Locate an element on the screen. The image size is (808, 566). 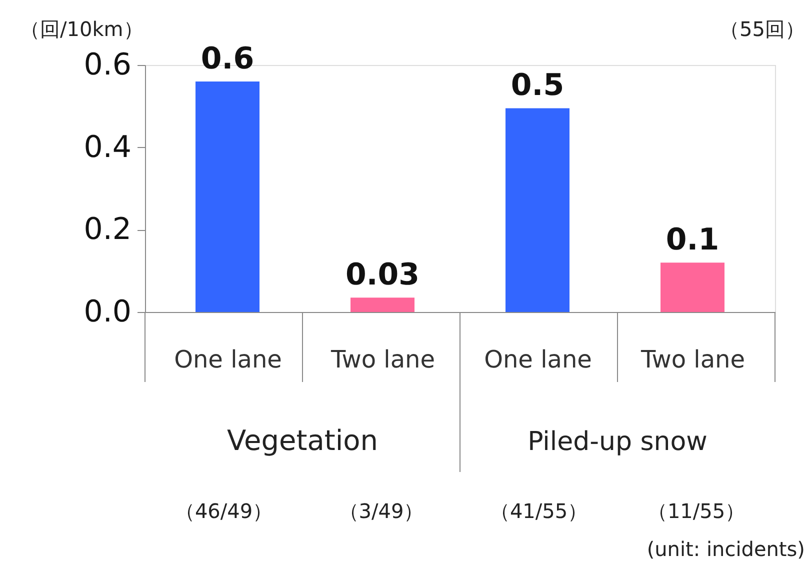
data-label: 0.5 is located at coordinates (537, 86).